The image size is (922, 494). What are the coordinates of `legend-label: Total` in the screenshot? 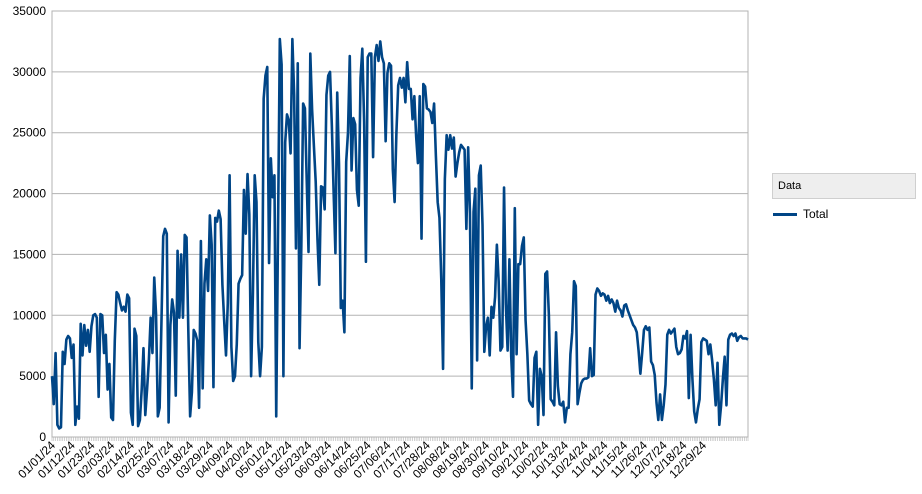 It's located at (816, 214).